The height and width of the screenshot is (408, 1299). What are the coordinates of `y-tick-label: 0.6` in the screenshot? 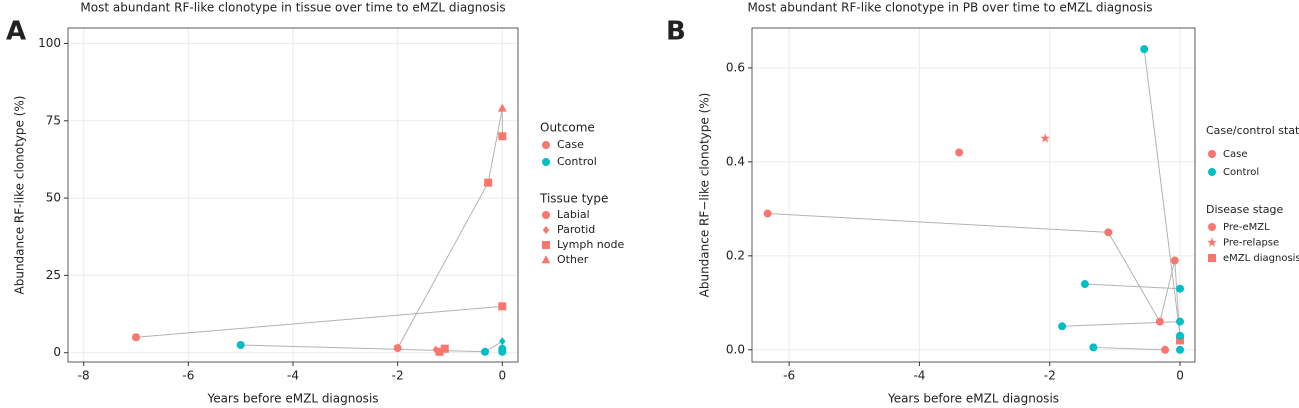 It's located at (735, 67).